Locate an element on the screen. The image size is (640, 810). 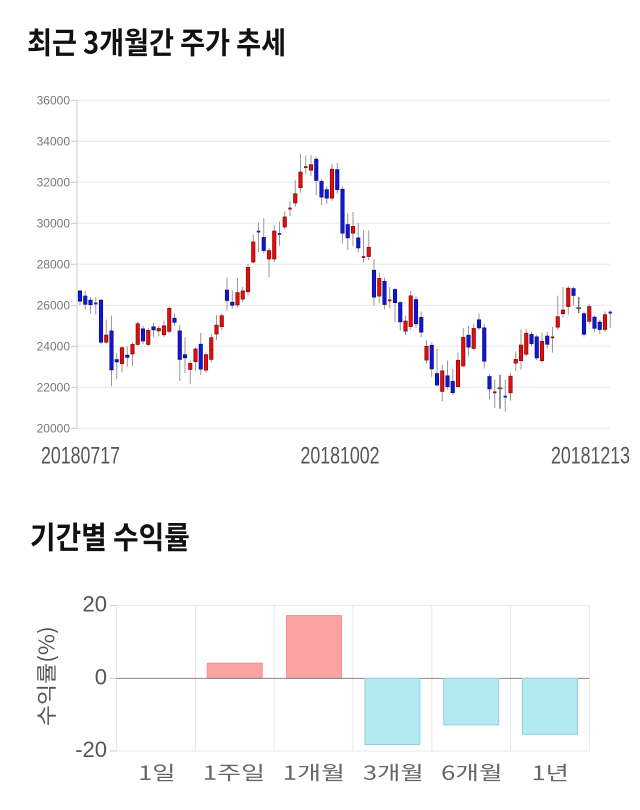
svg-text: 20180717 is located at coordinates (80, 456).